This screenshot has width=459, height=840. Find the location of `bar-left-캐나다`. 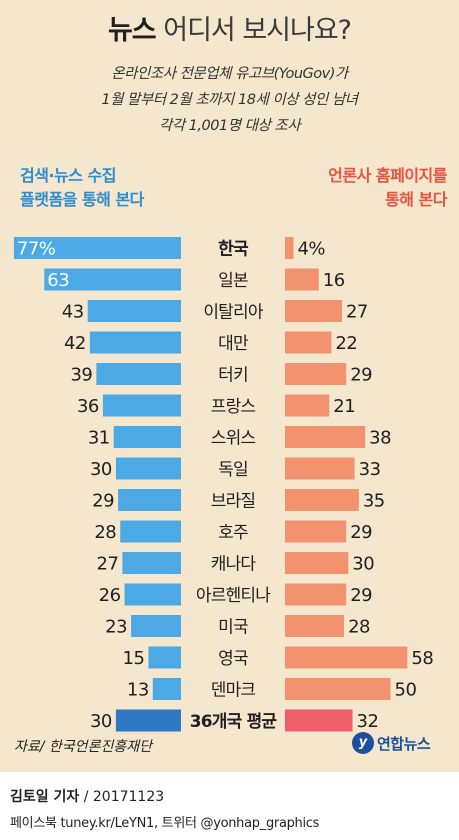

bar-left-캐나다 is located at coordinates (151, 563).